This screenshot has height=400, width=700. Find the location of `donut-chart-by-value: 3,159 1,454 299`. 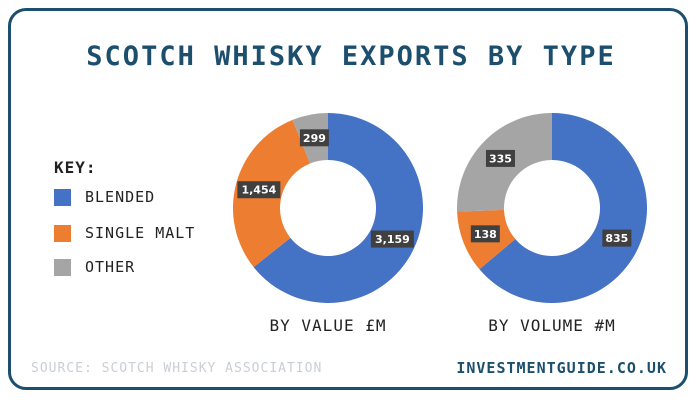

donut-chart-by-value: 3,159 1,454 299 is located at coordinates (328, 208).